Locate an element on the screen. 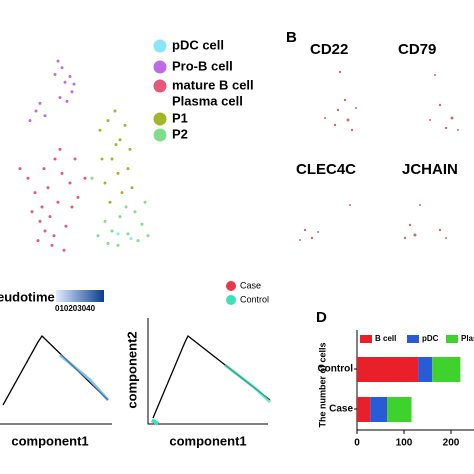 This screenshot has width=474, height=474. colorbar-label: 010203040 is located at coordinates (75, 308).